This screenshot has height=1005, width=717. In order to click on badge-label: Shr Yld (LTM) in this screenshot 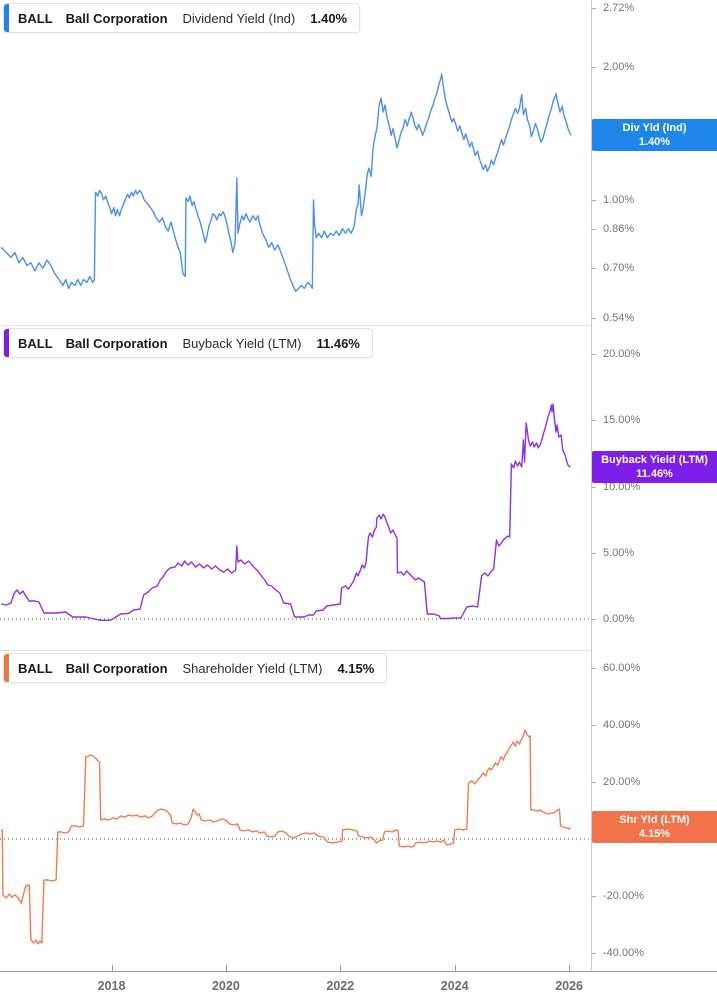, I will do `click(654, 820)`.